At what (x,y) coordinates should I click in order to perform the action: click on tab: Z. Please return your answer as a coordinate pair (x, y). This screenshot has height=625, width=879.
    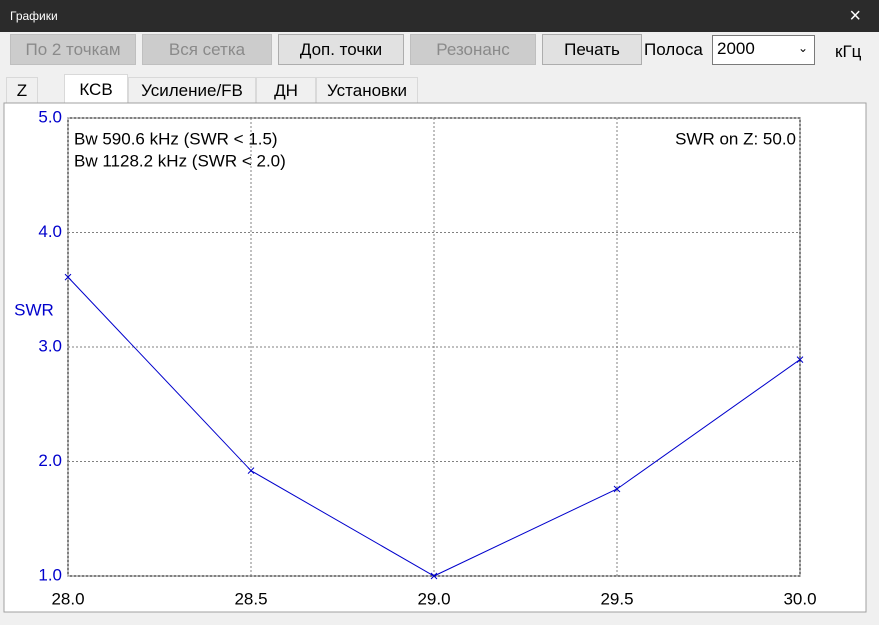
    Looking at the image, I should click on (22, 90).